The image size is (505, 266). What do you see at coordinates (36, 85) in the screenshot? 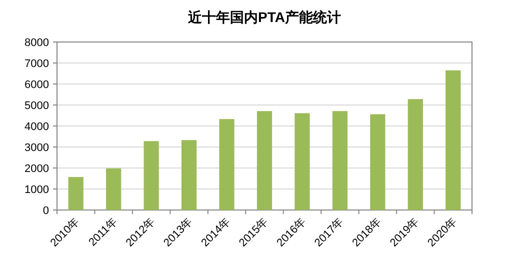
I see `y-tick-label: 6000` at bounding box center [36, 85].